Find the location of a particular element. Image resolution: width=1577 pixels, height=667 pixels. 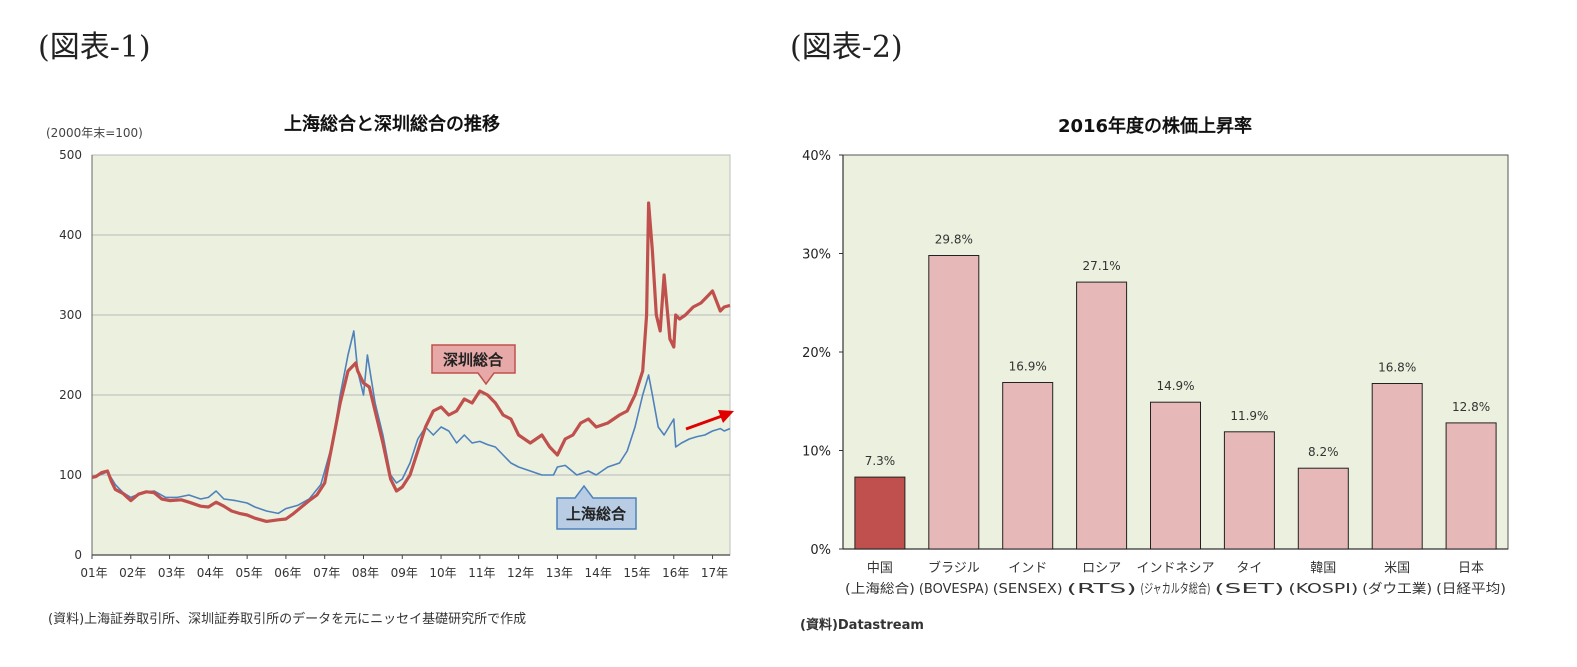

bar-sublabel: (KOSPI) is located at coordinates (1323, 589).